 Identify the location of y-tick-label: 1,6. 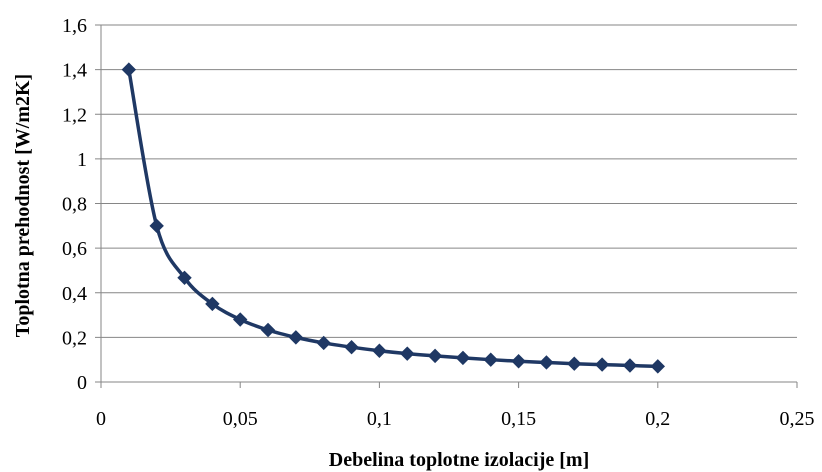
(74, 26).